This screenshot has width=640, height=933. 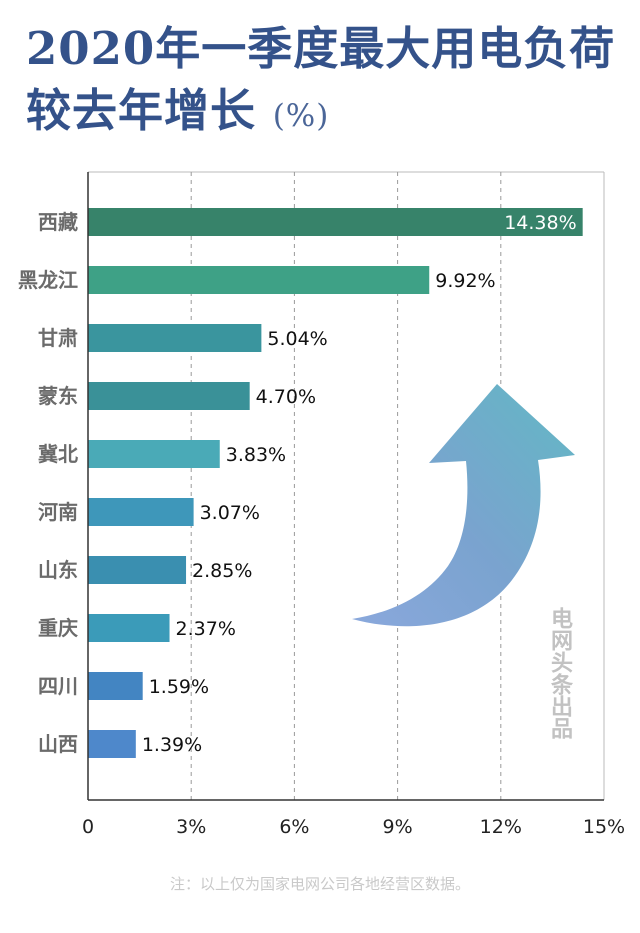 What do you see at coordinates (398, 827) in the screenshot?
I see `x-tick-label: 9%` at bounding box center [398, 827].